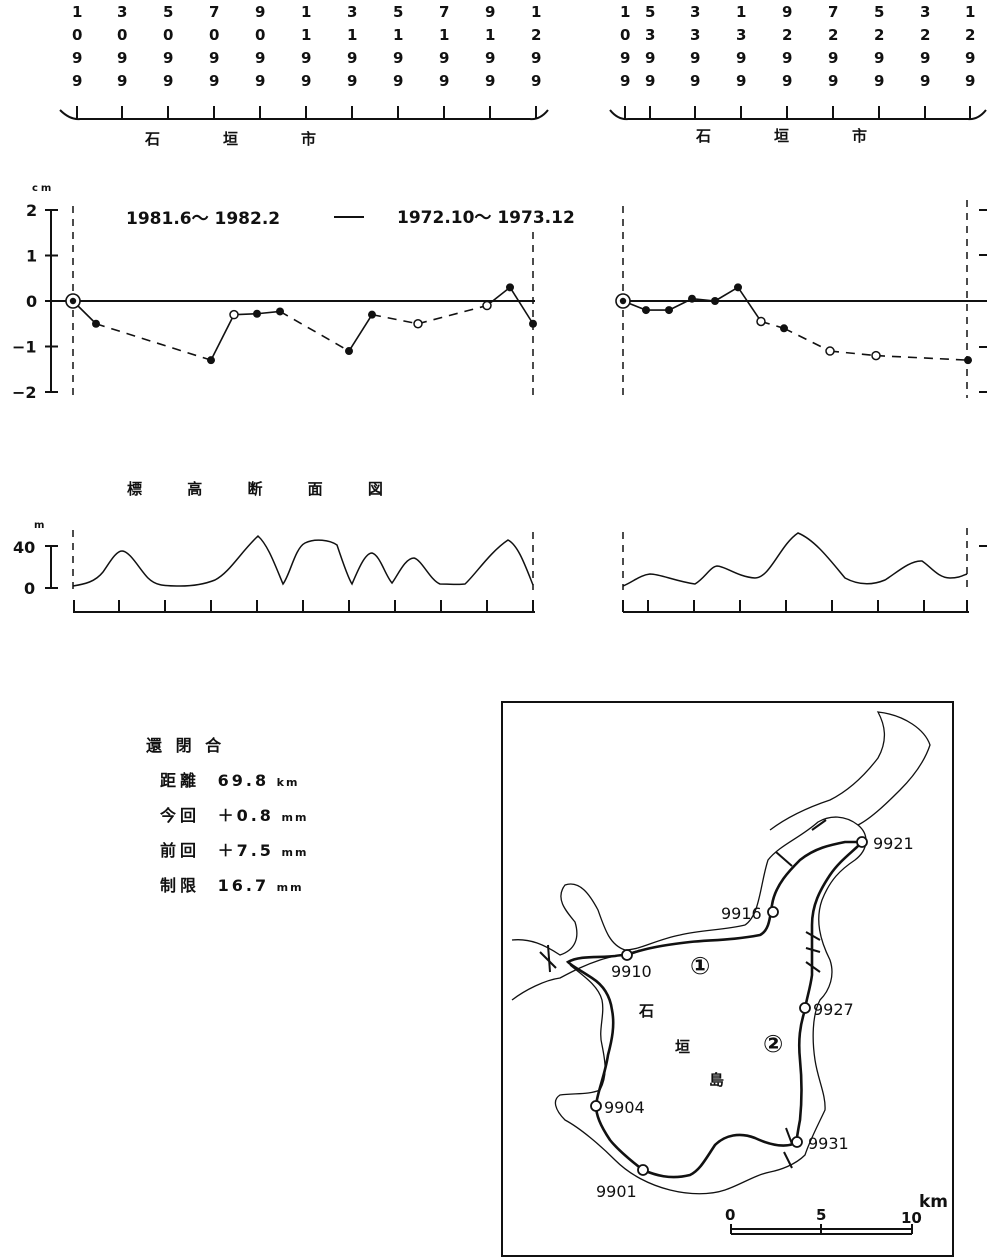 The height and width of the screenshot is (1259, 987). I want to click on closure-row-current: 今回 ＋0.8 mm, so click(227, 815).